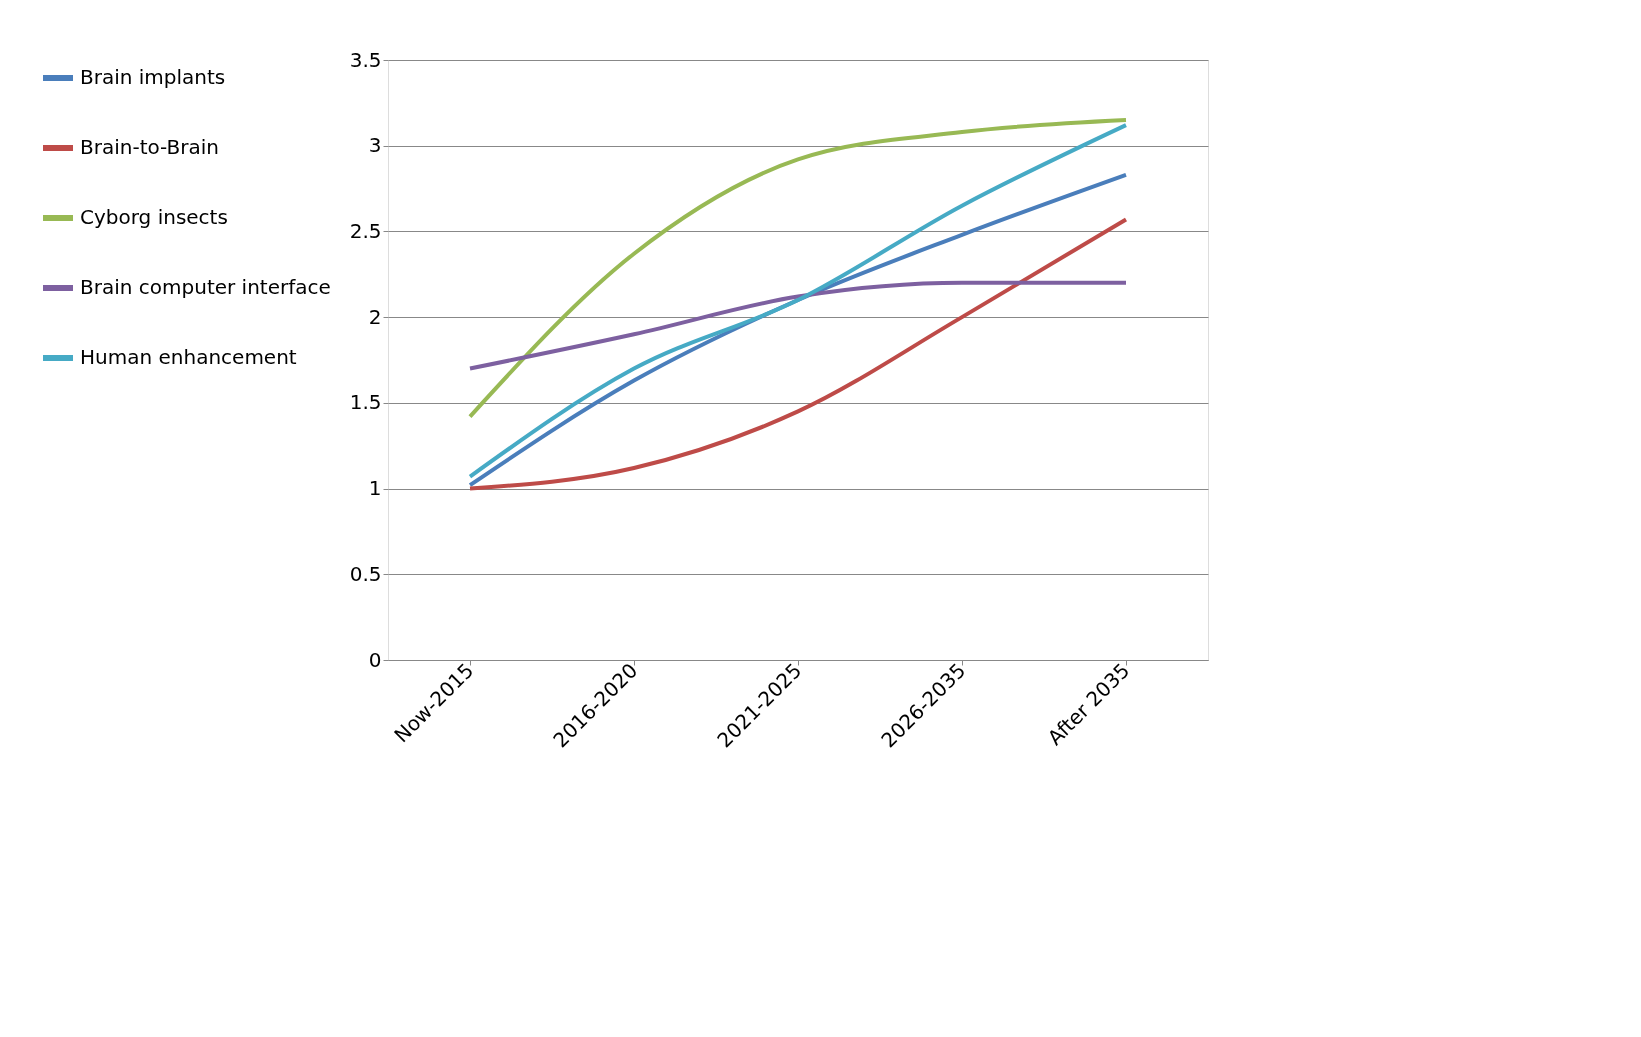 This screenshot has height=1037, width=1641. I want to click on y-tick-label: 3, so click(375, 145).